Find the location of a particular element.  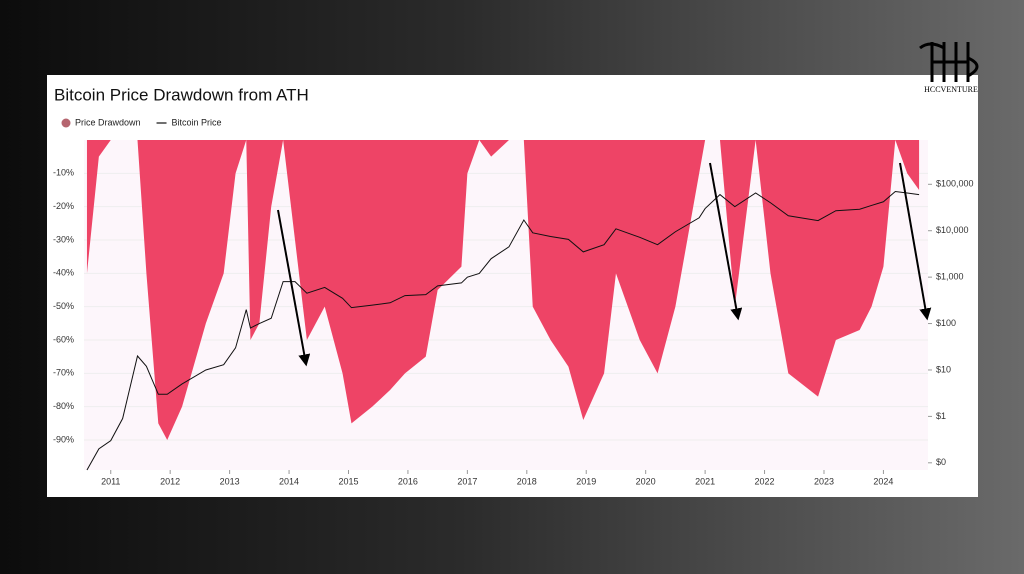

x-tick-label: 2012 is located at coordinates (170, 481).